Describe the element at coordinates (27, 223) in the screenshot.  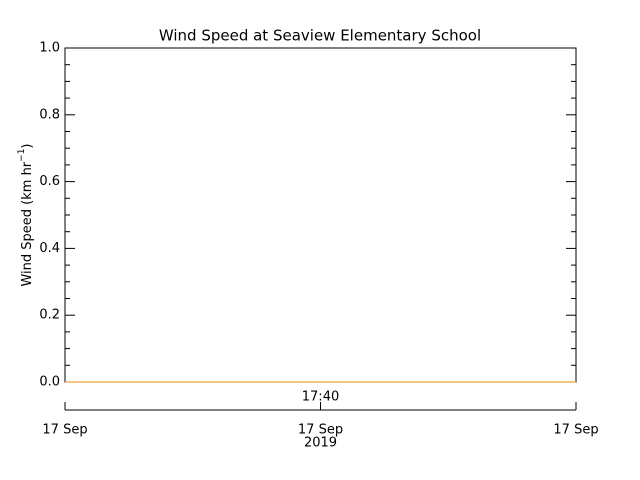
I see `y-label-text: Wind Speed (km hr` at that location.